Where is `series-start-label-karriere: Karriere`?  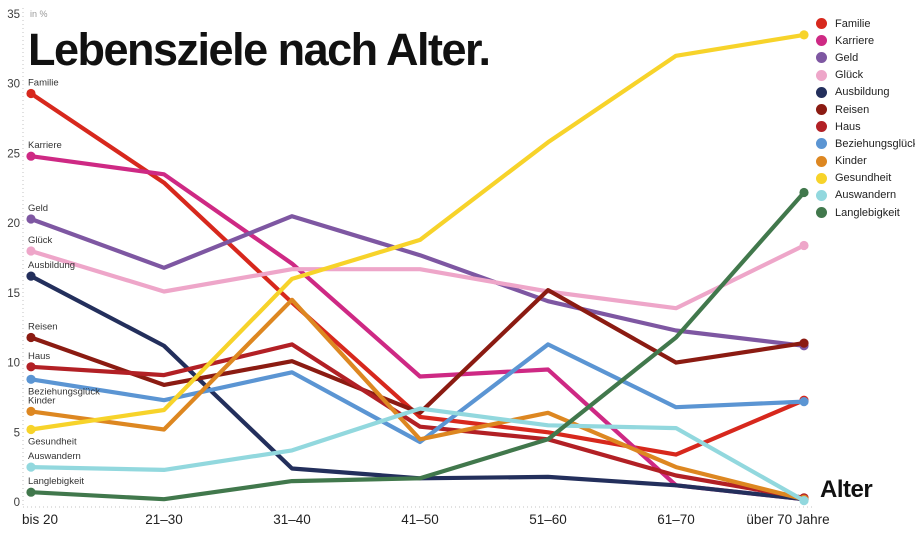
series-start-label-karriere: Karriere is located at coordinates (45, 145).